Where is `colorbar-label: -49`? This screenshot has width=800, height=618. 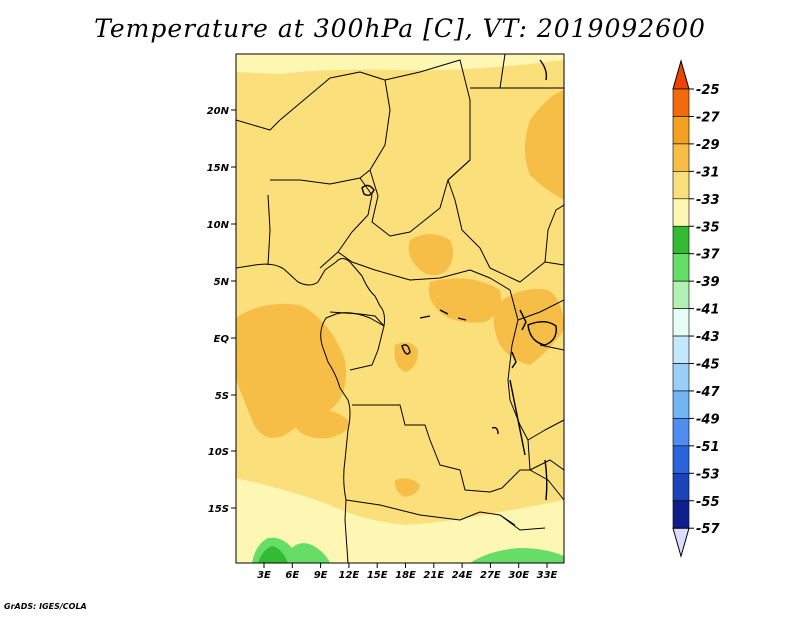
colorbar-label: -49 is located at coordinates (708, 419).